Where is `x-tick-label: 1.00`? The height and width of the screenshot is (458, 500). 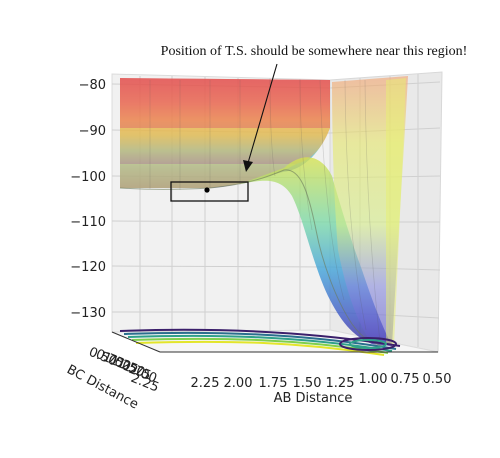
x-tick-label: 1.00 is located at coordinates (373, 379).